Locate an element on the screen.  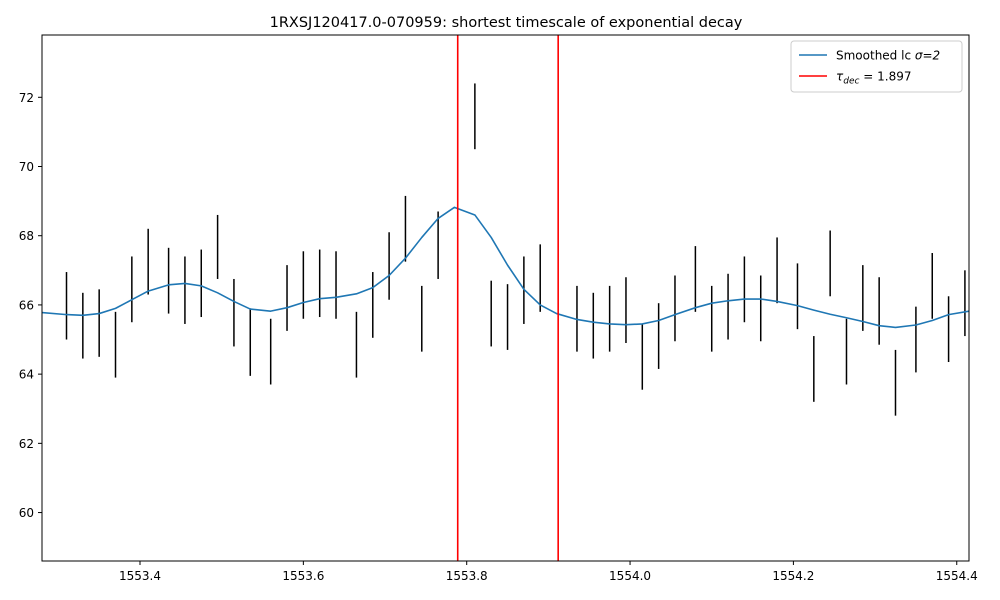
y-tick-label: 64 is located at coordinates (26, 375).